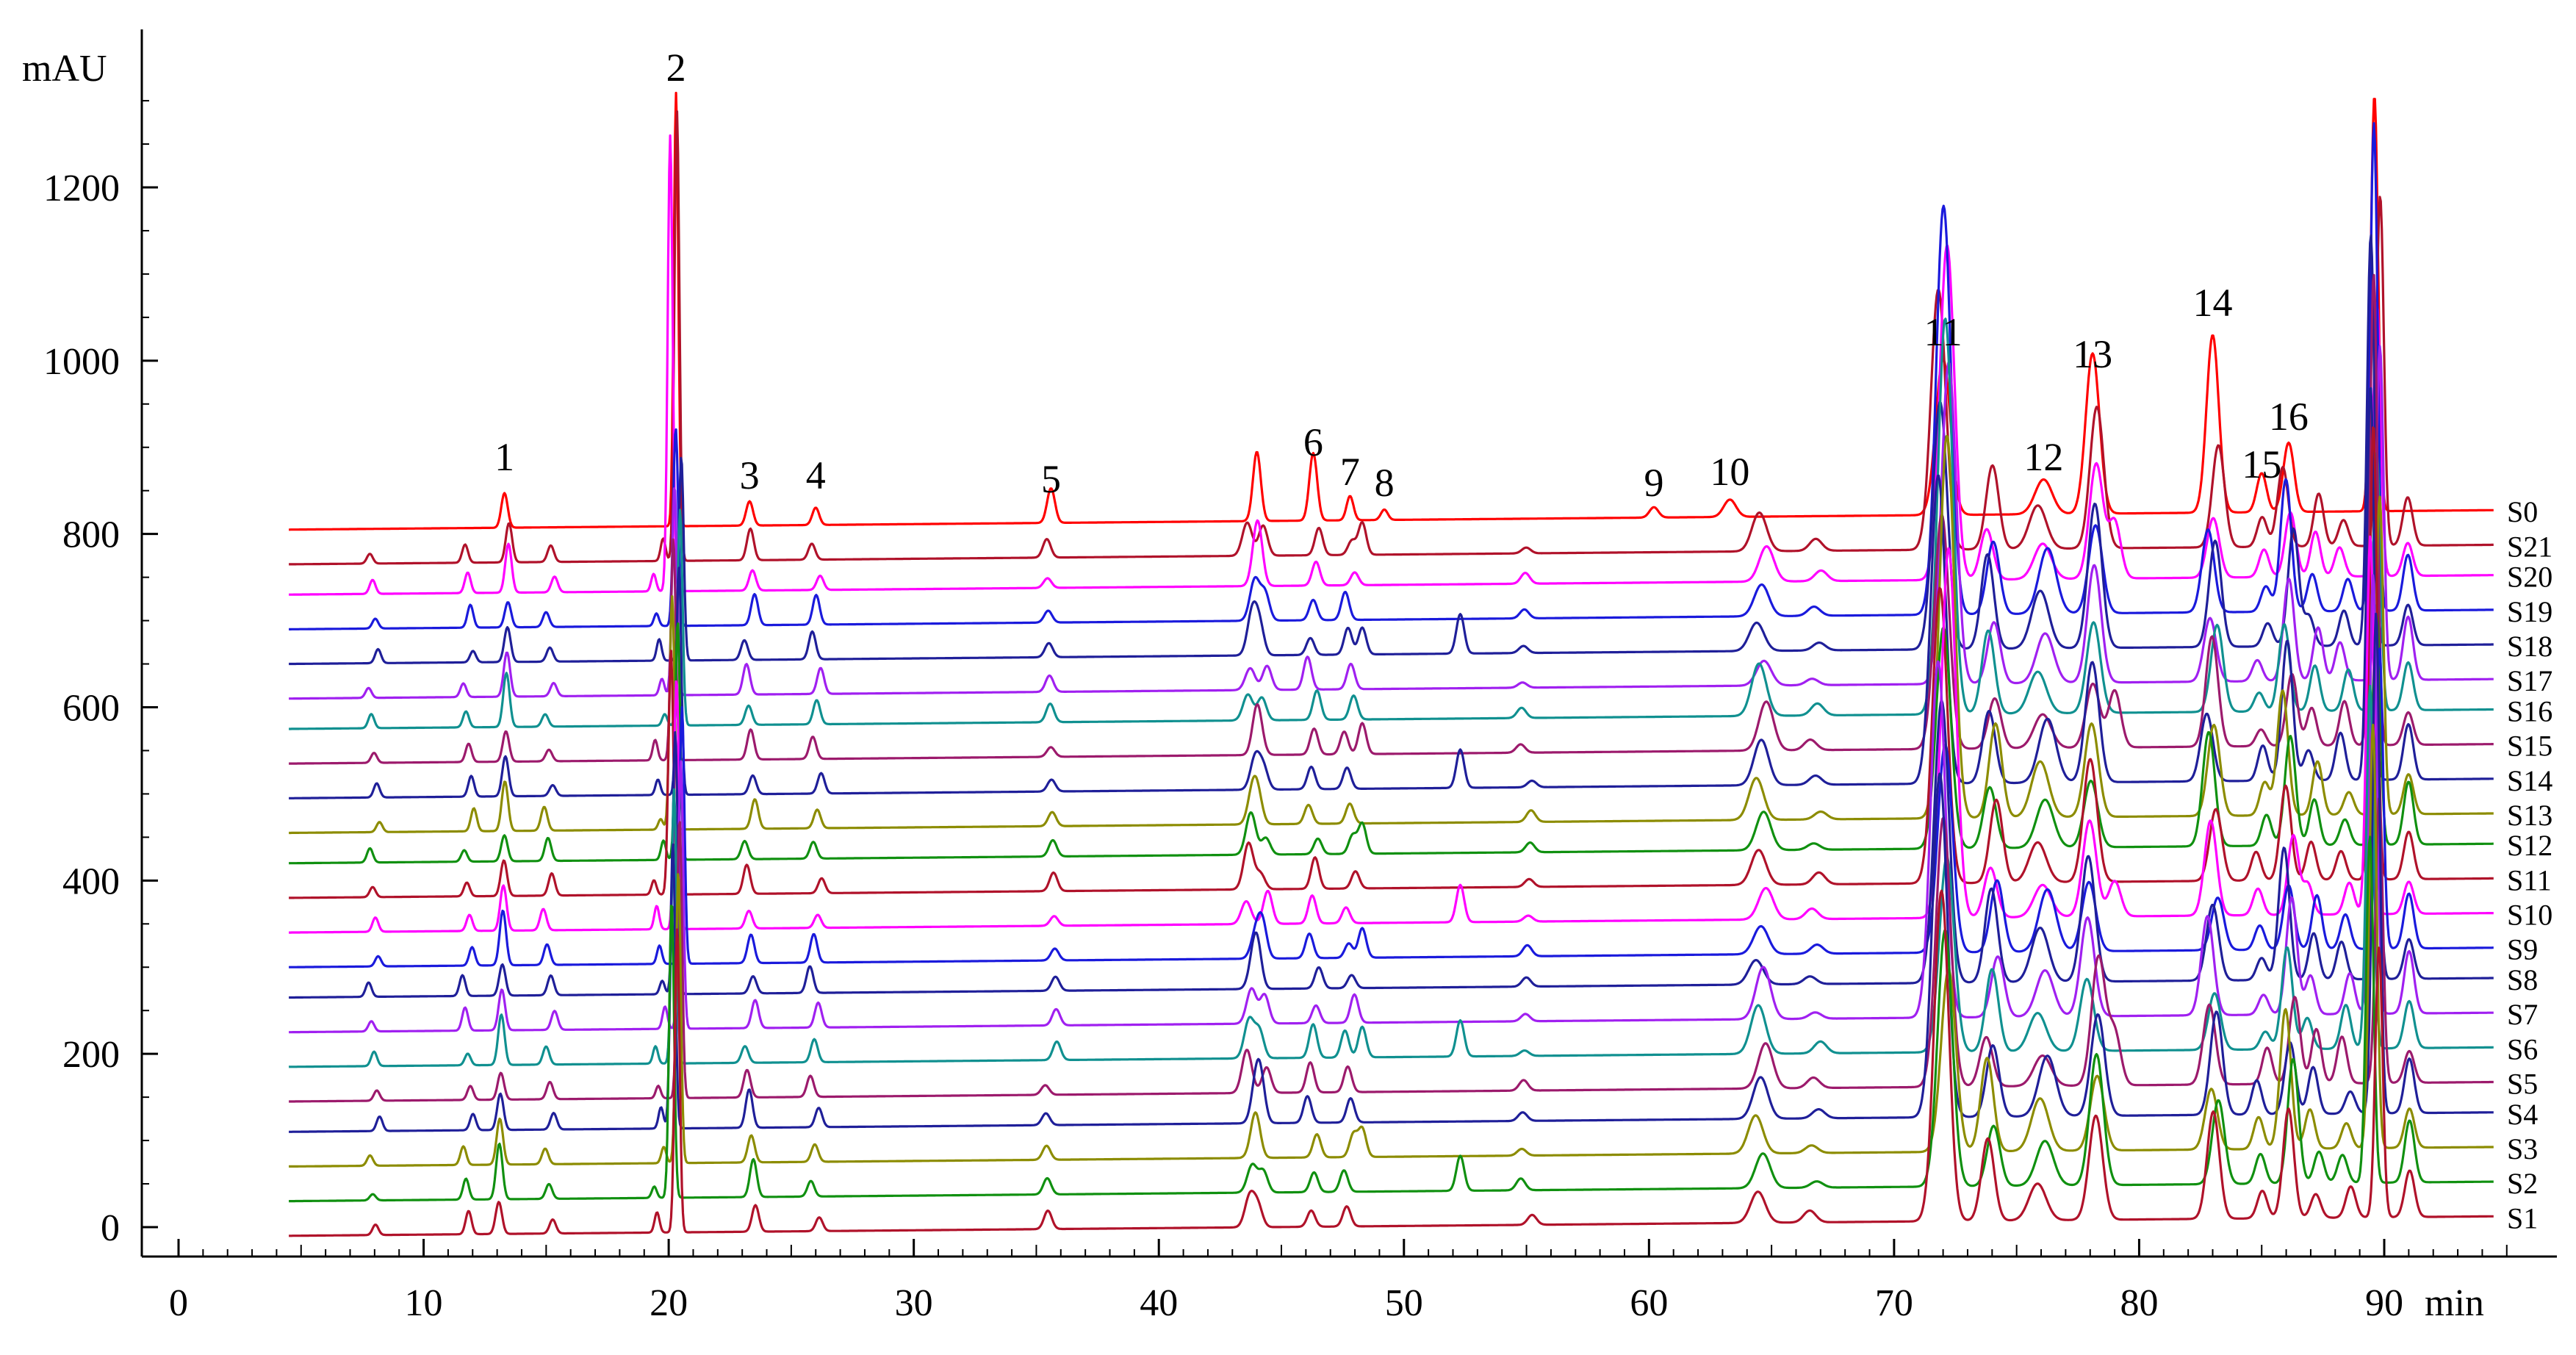 The width and height of the screenshot is (2576, 1355). I want to click on series-label-s15: S15, so click(2529, 746).